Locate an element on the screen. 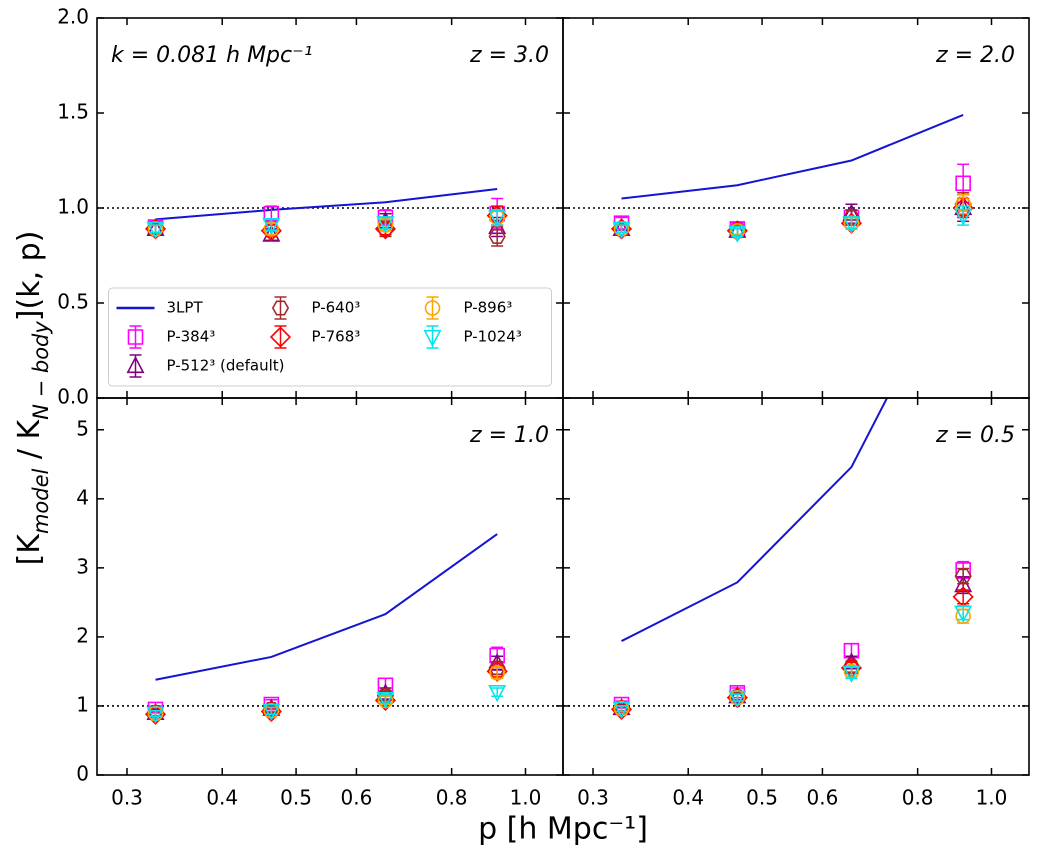 This screenshot has width=1038, height=857. panel-label: z = 3.0 is located at coordinates (509, 55).